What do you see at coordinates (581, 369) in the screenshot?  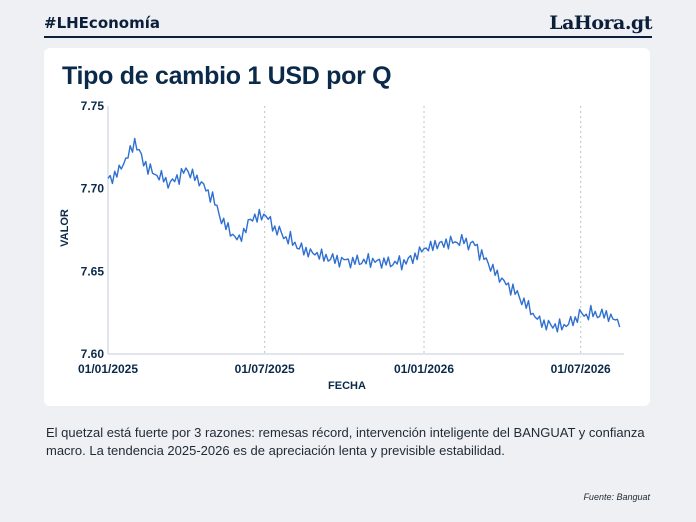 I see `x-tick-label: 01/07/2026` at bounding box center [581, 369].